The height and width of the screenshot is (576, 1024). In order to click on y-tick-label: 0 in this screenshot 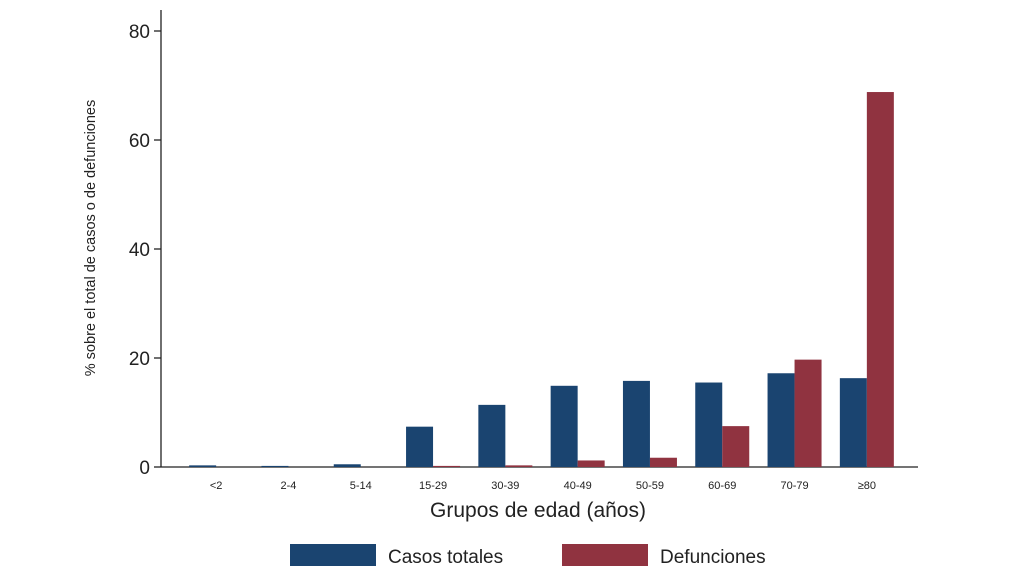, I will do `click(144, 468)`.